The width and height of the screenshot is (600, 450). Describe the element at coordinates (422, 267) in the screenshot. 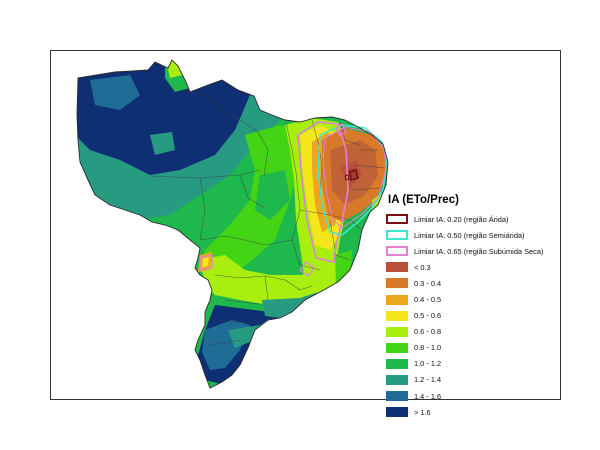

I see `legend-label: < 0.3` at that location.